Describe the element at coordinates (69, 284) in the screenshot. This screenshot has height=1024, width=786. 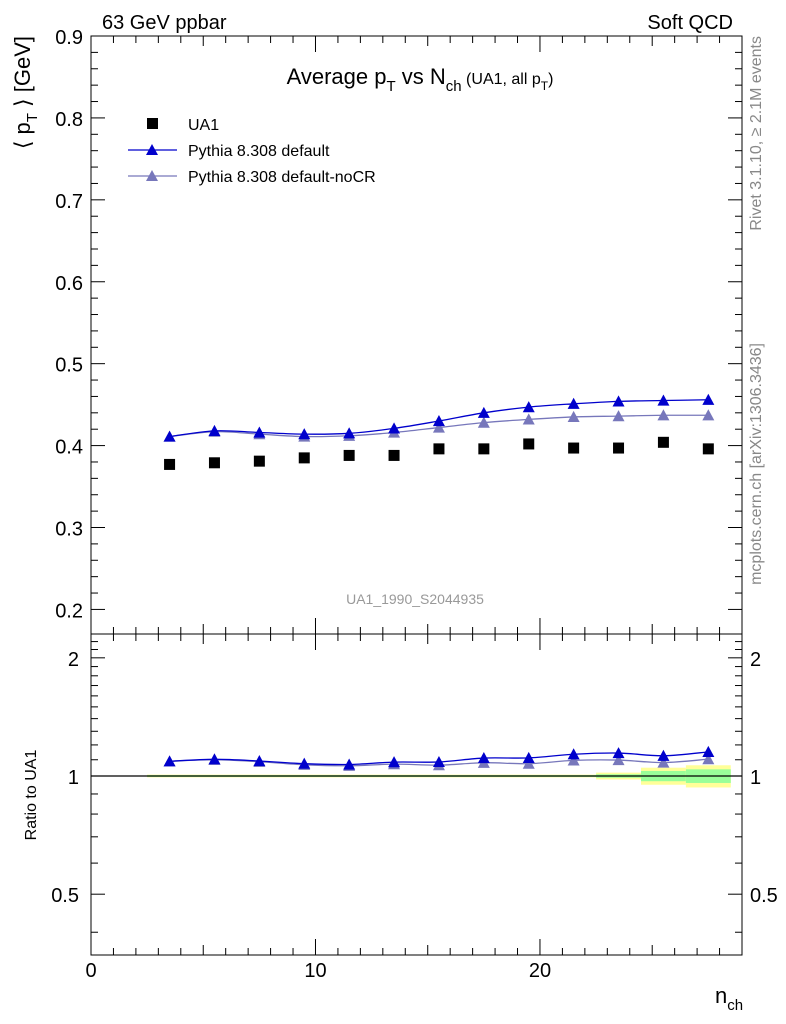
I see `main-ytick-label: 0.6` at that location.